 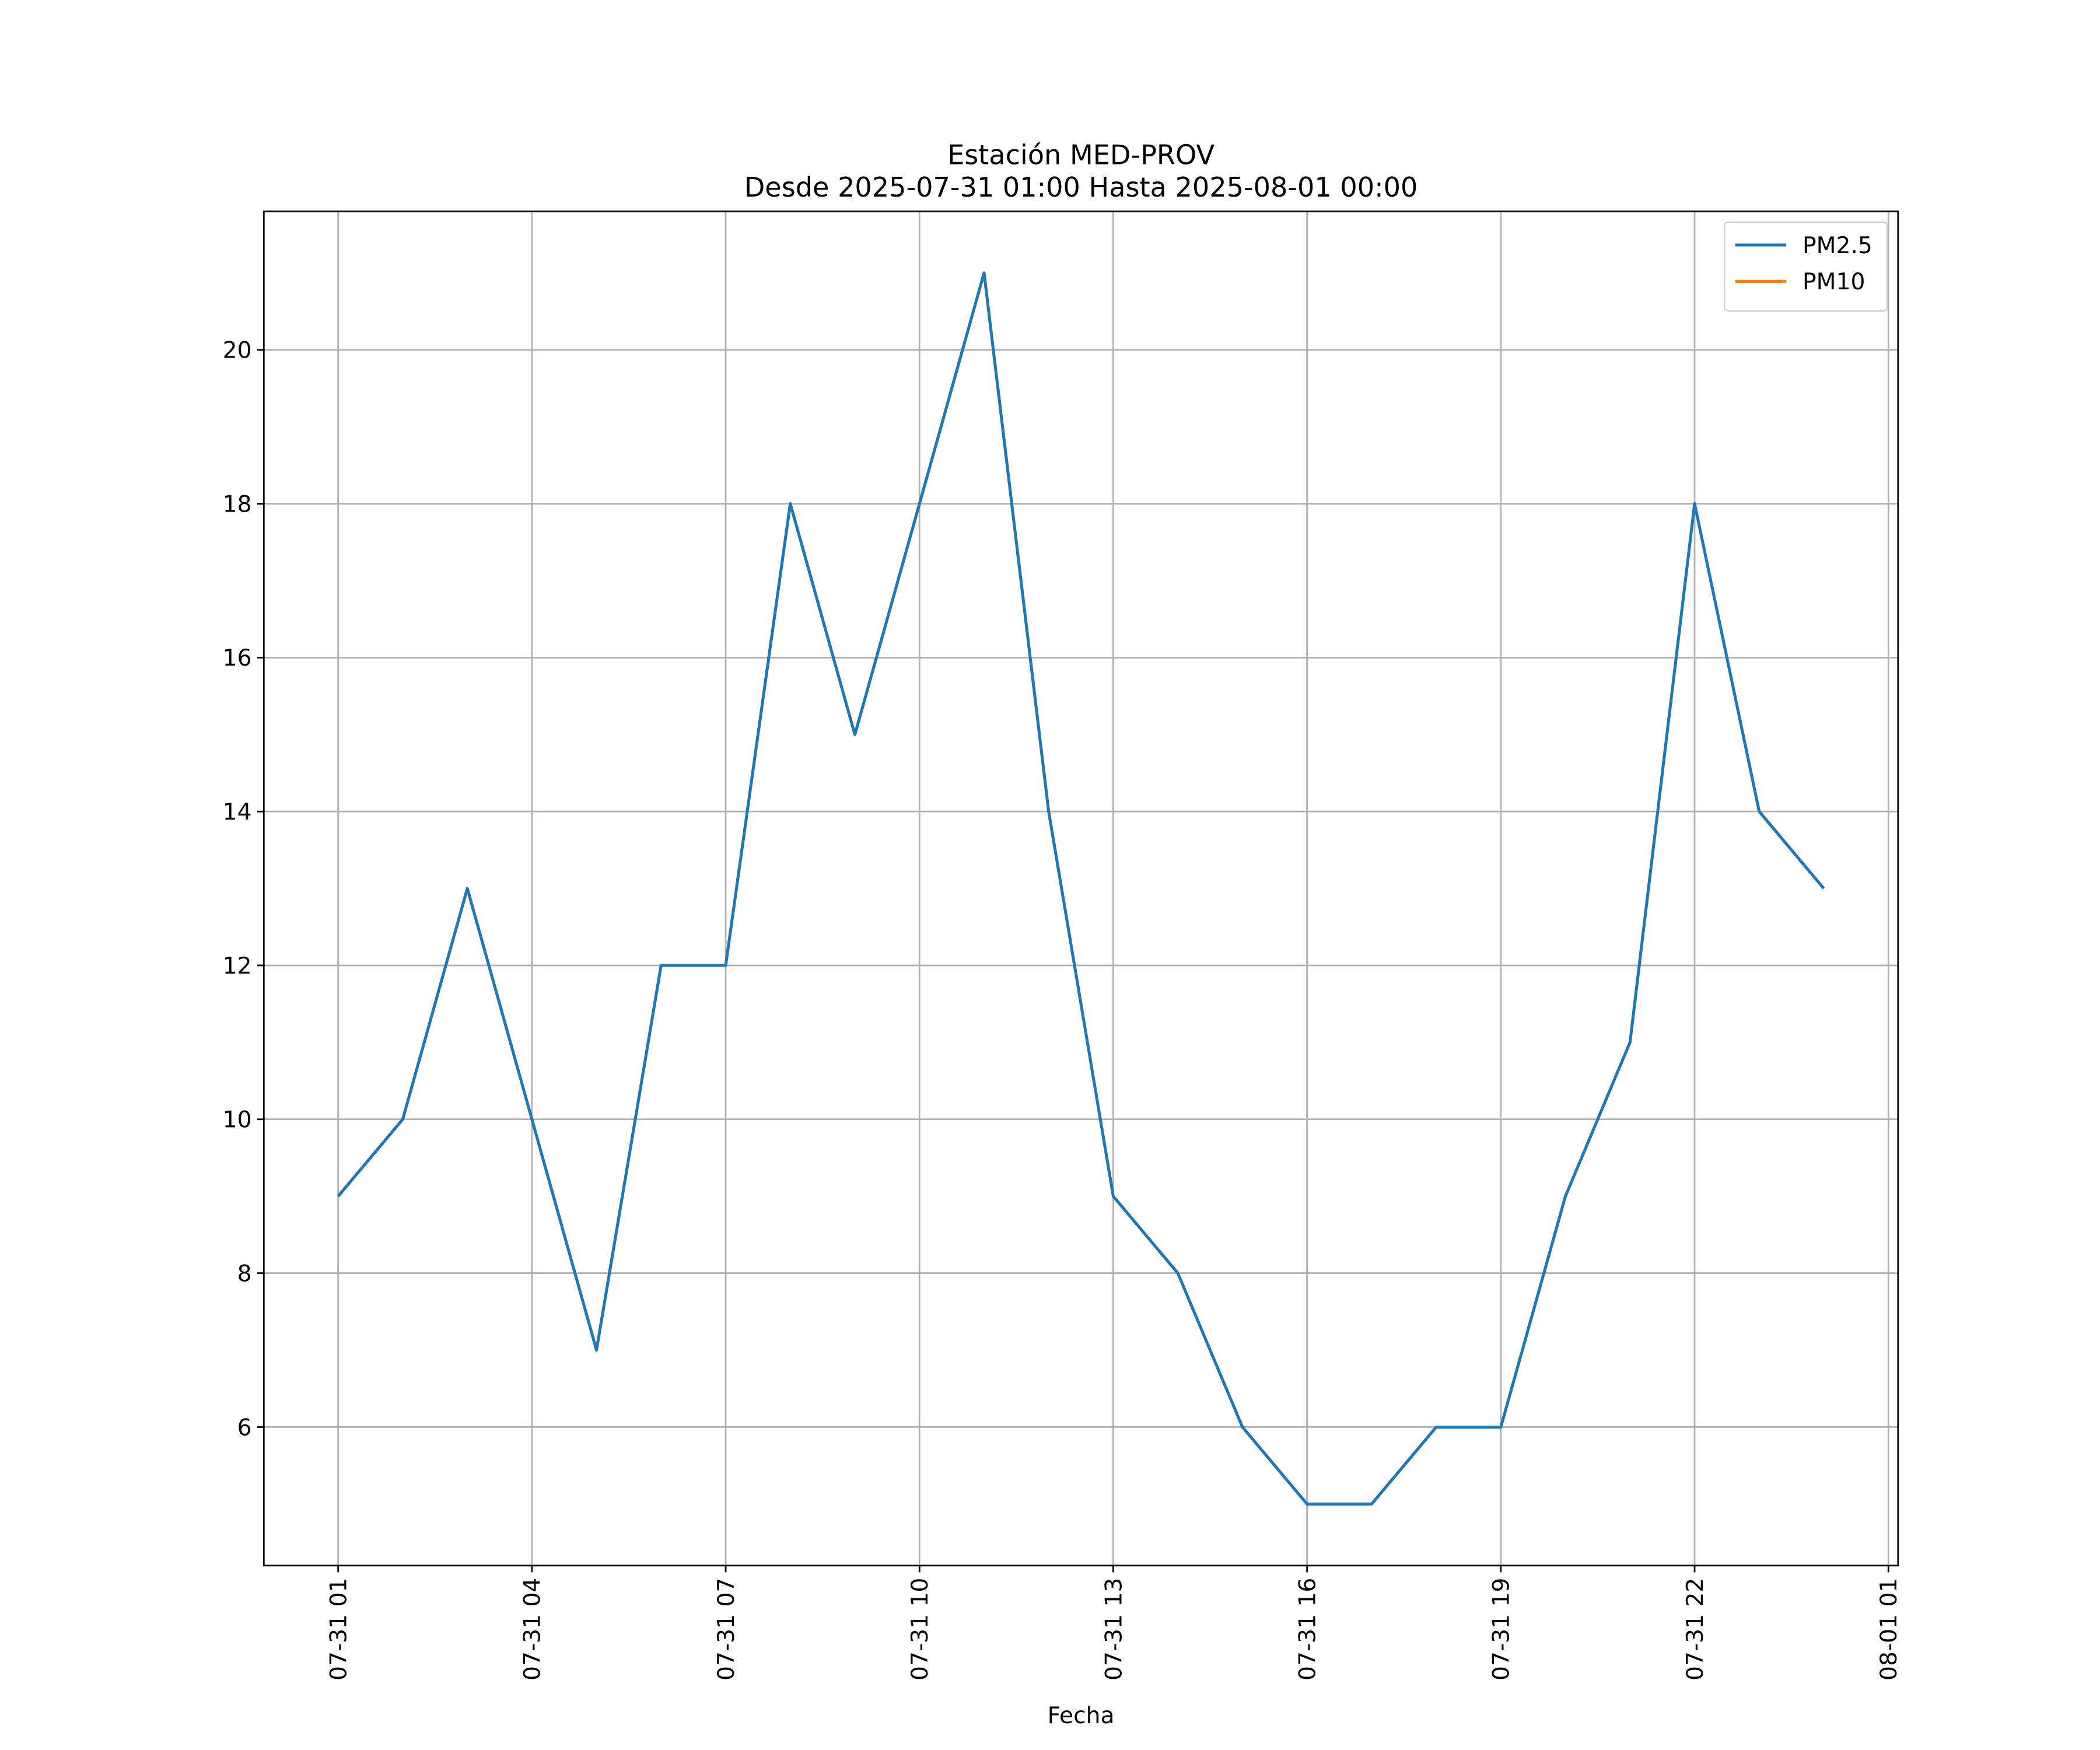 I want to click on y-tick-label: 16, so click(x=237, y=658).